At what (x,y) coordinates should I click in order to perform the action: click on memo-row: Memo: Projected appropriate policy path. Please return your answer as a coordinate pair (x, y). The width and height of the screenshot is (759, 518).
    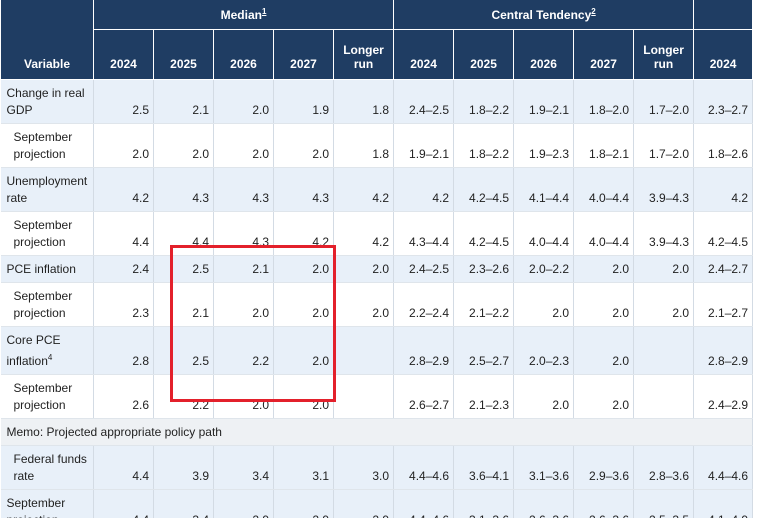
    Looking at the image, I should click on (377, 432).